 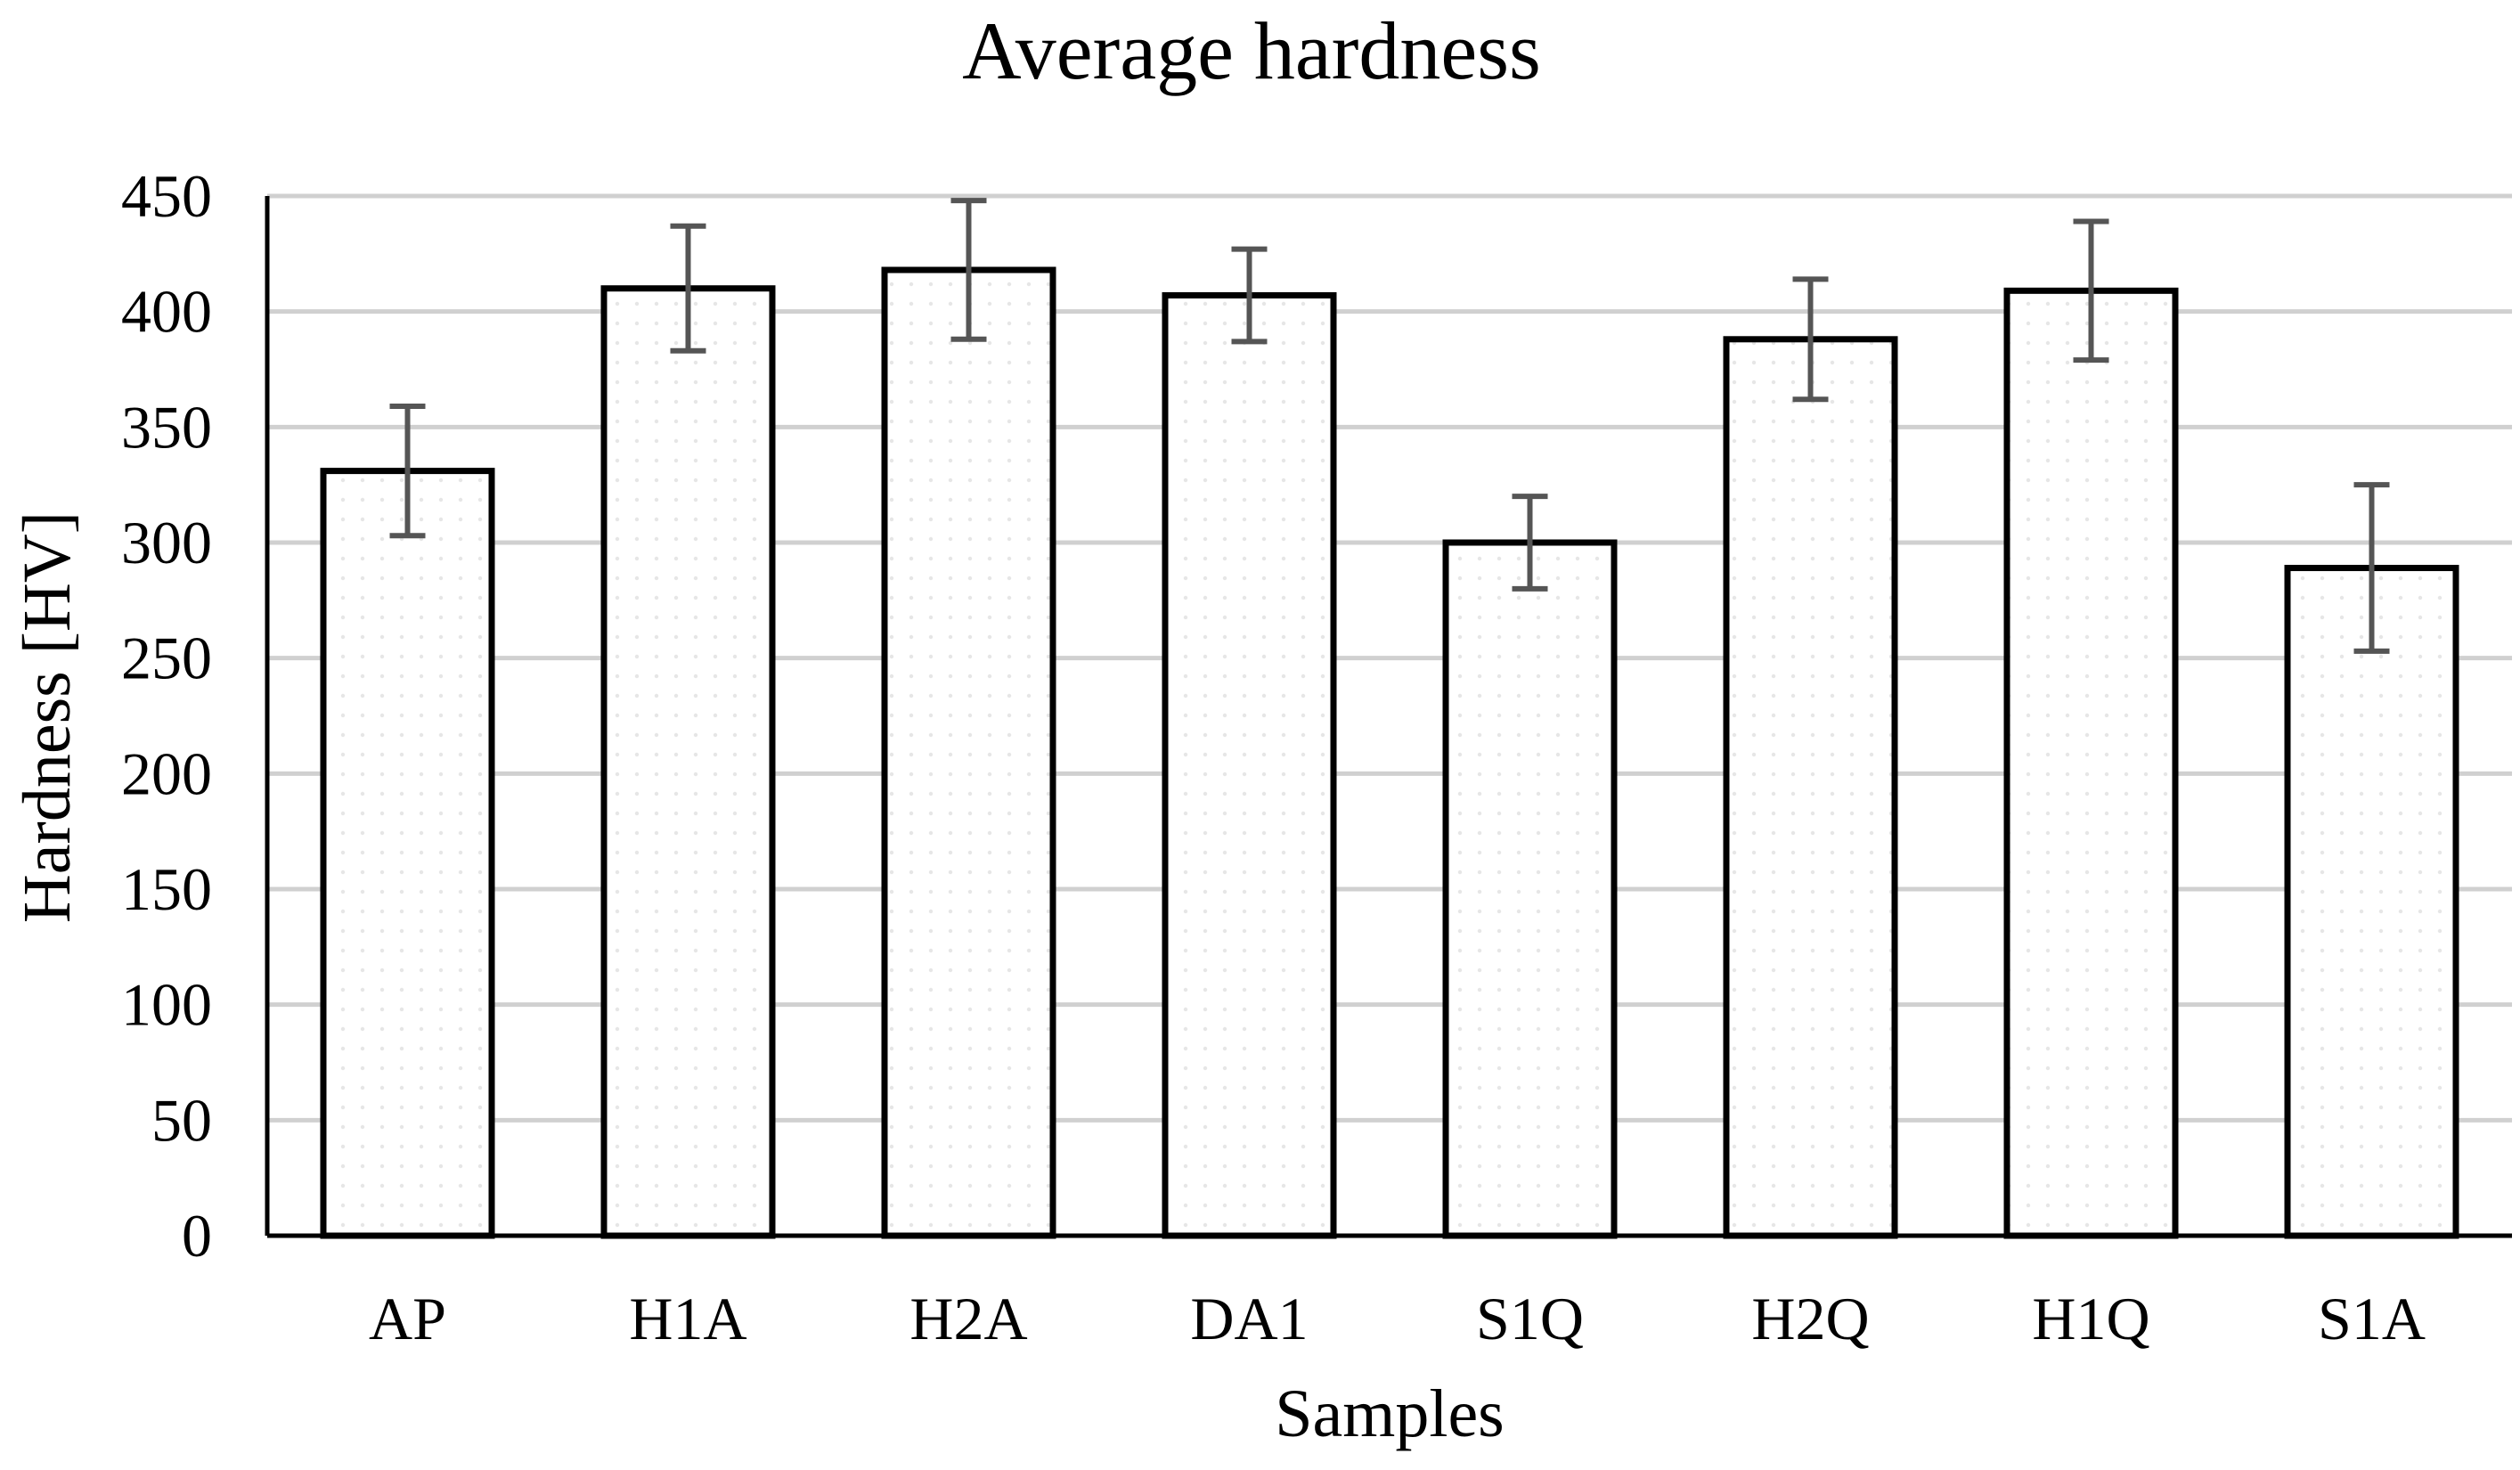 I want to click on error-bar-s1q, so click(x=1530, y=543).